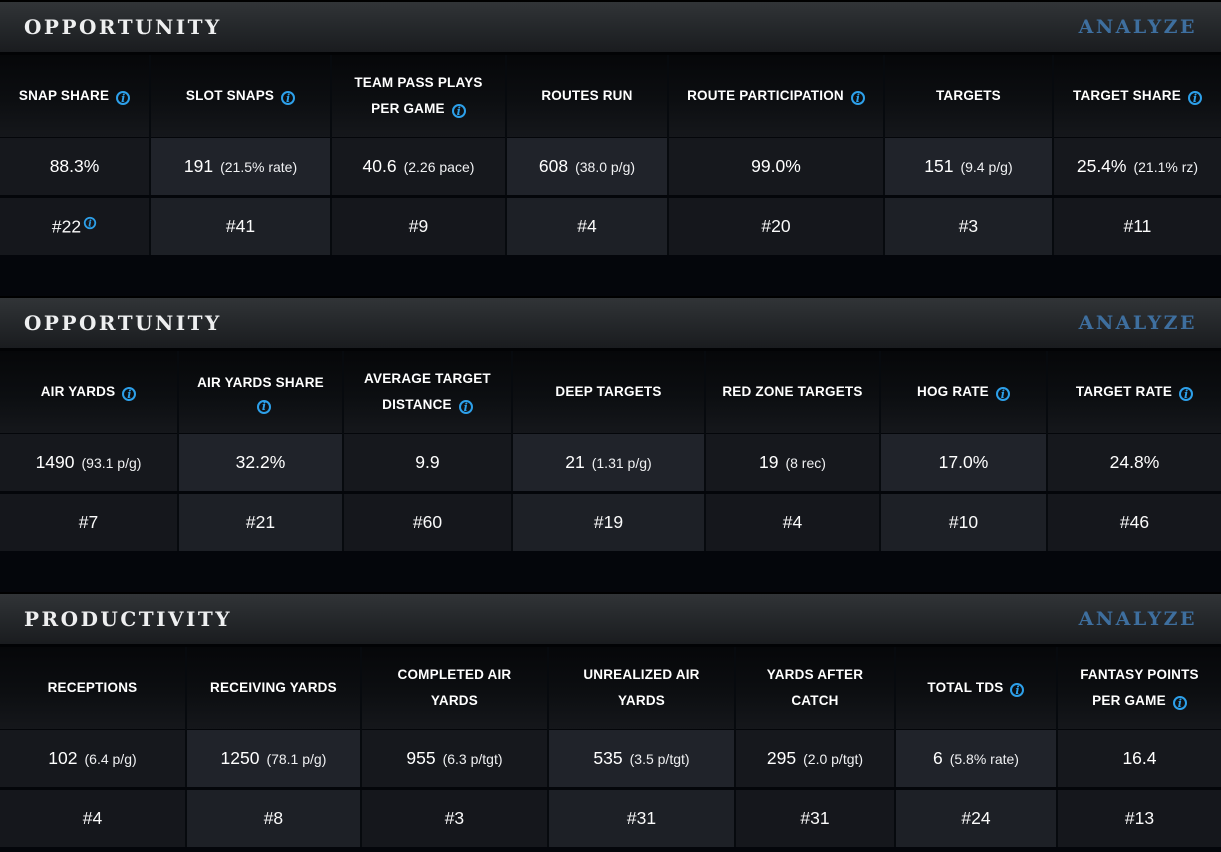 Image resolution: width=1221 pixels, height=852 pixels. Describe the element at coordinates (230, 95) in the screenshot. I see `stat-column-label: SLOT SNAPS` at that location.